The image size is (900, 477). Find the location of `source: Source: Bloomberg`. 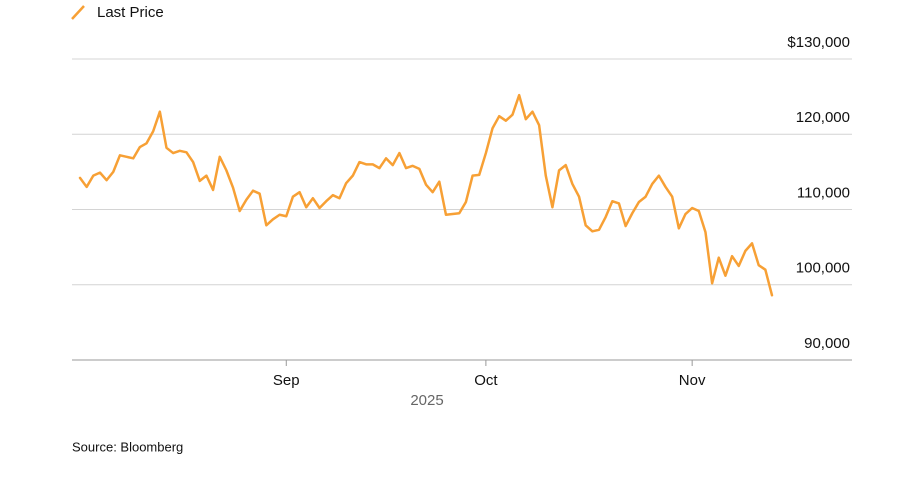

source: Source: Bloomberg is located at coordinates (127, 446).